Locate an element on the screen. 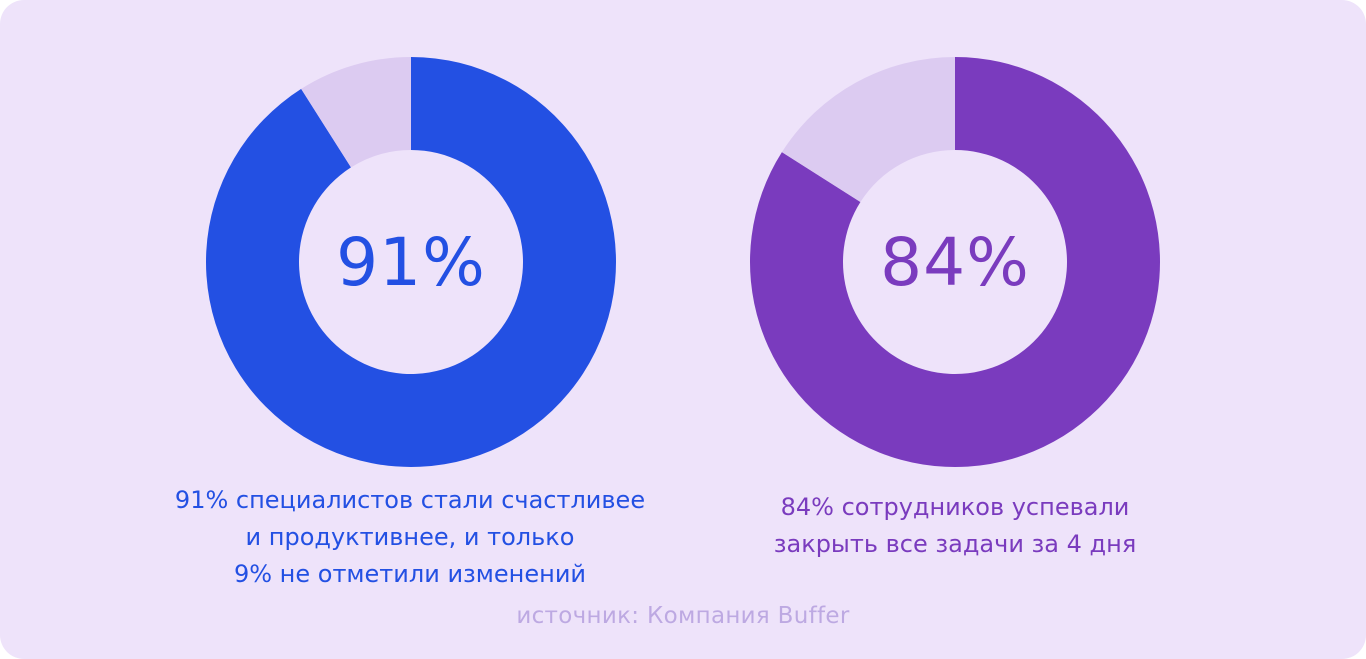 This screenshot has width=1366, height=659. caption-line: и продуктивнее, и только is located at coordinates (410, 537).